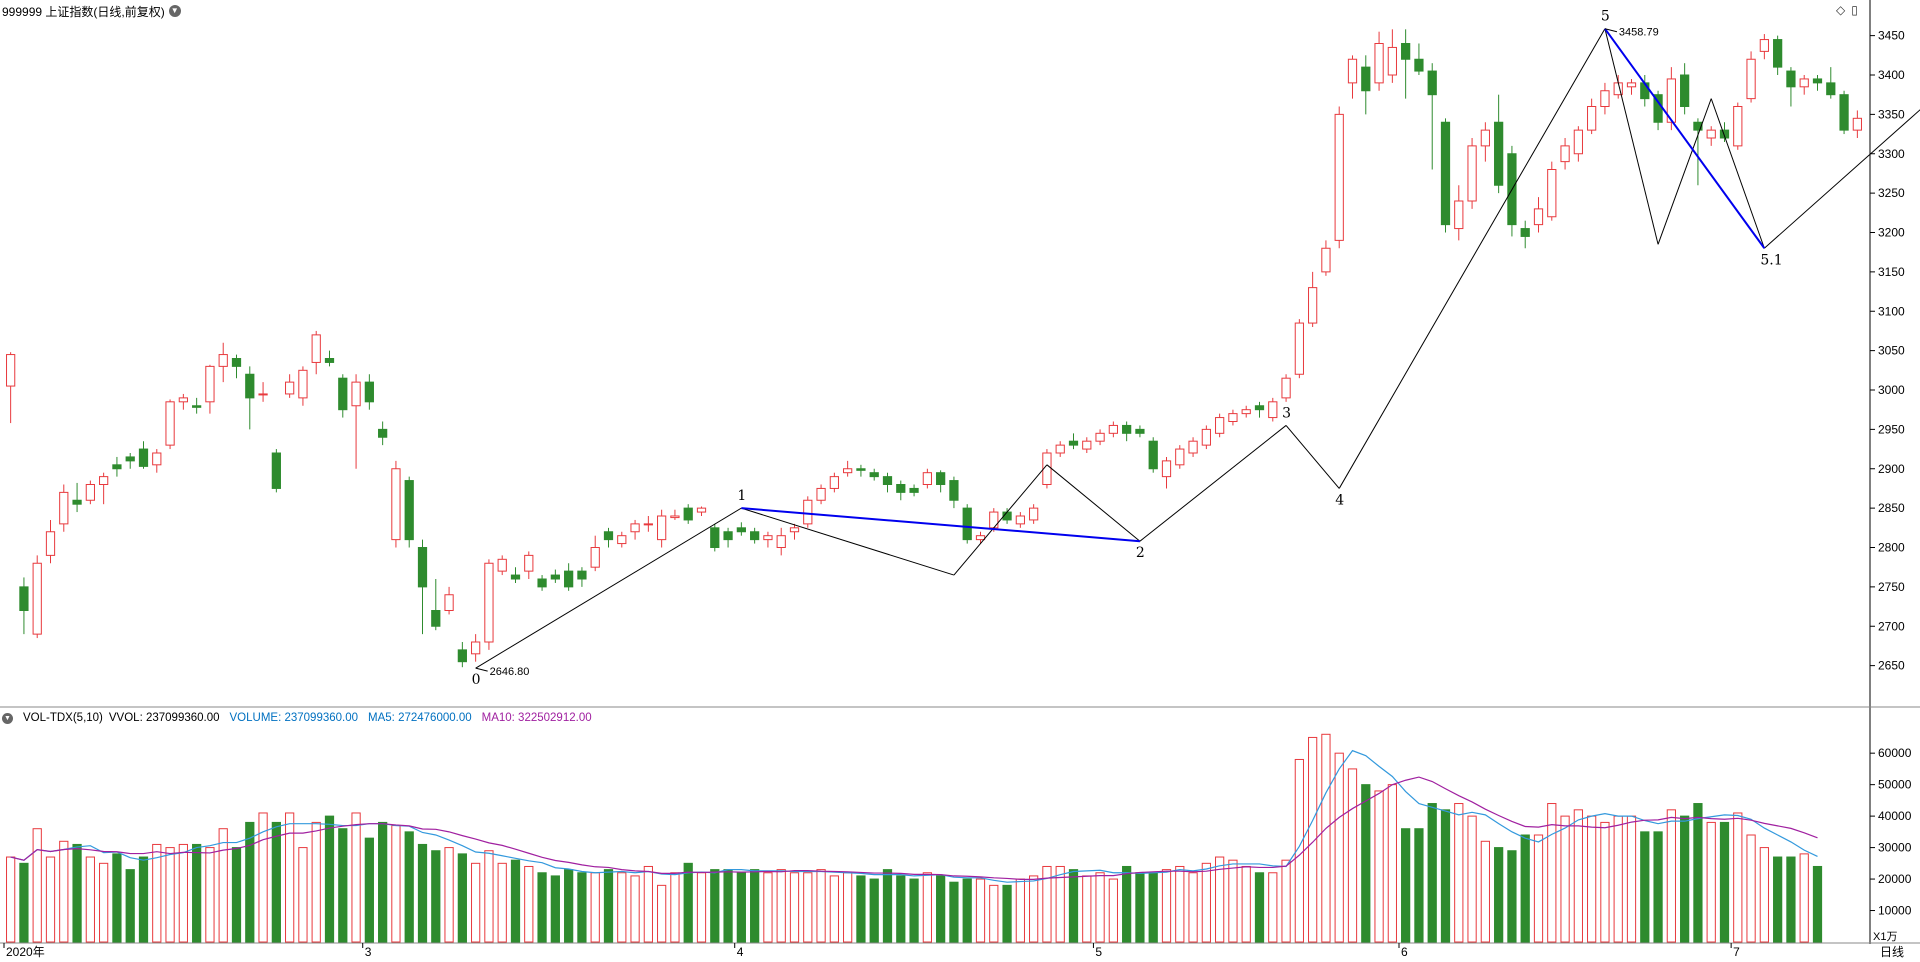 The width and height of the screenshot is (1920, 962). Describe the element at coordinates (1841, 10) in the screenshot. I see `diamond-icon: ◇` at that location.